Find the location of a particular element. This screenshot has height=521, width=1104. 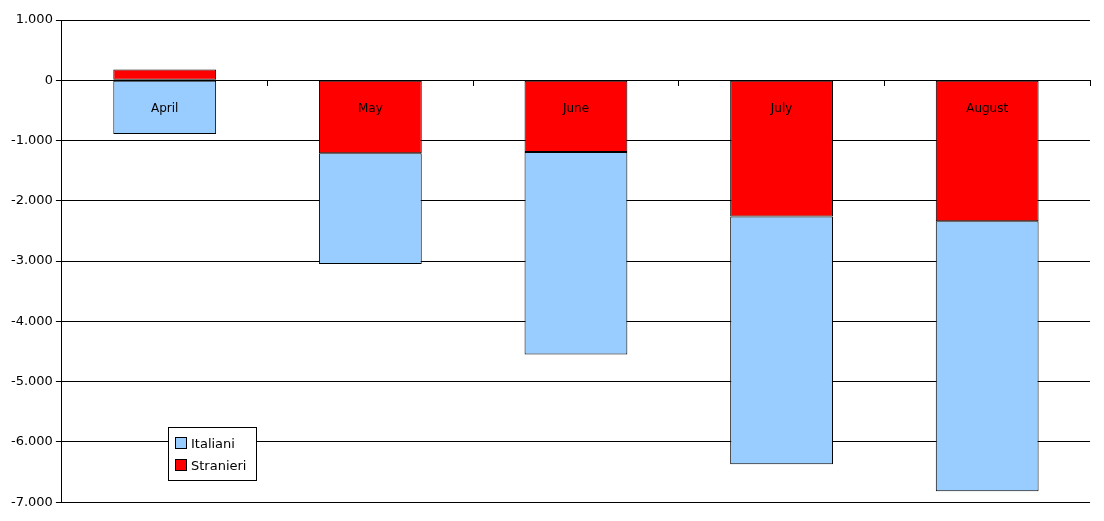

y-tick-label: 0 is located at coordinates (48, 79).